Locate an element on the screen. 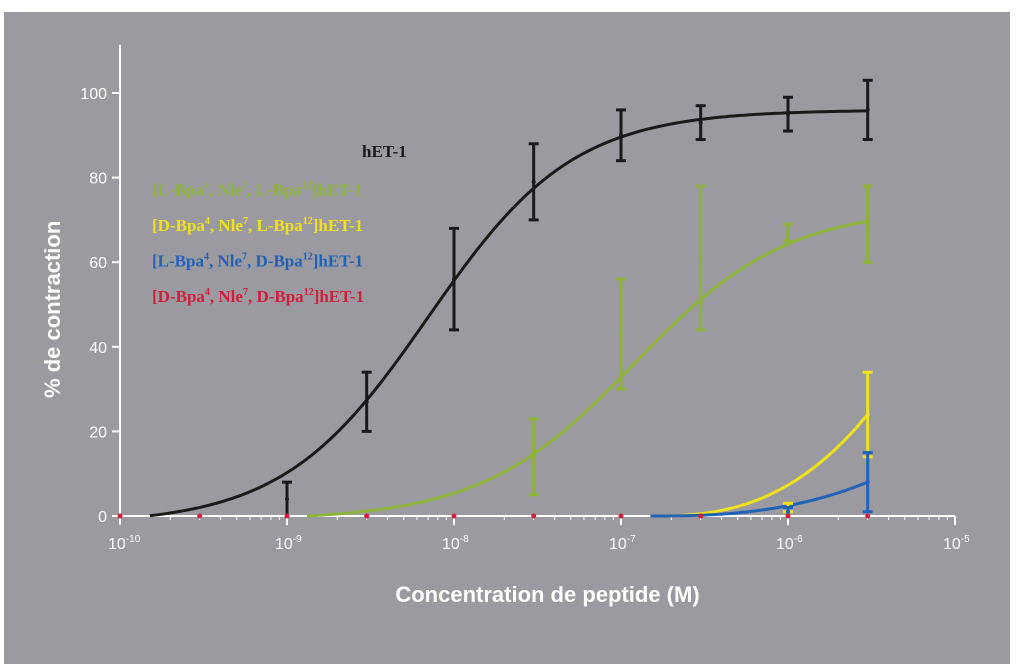 Image resolution: width=1016 pixels, height=671 pixels. x-tick-label: 10⁻⁸ is located at coordinates (455, 543).